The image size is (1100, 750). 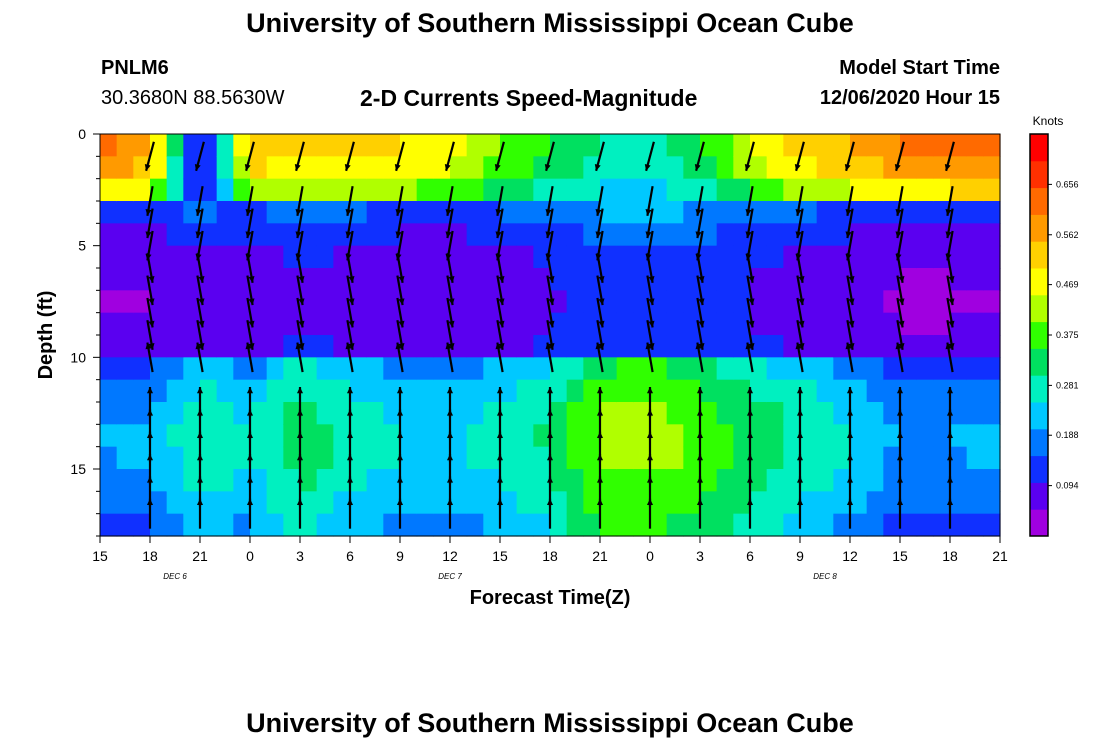 What do you see at coordinates (600, 556) in the screenshot?
I see `x-tick-label: 21` at bounding box center [600, 556].